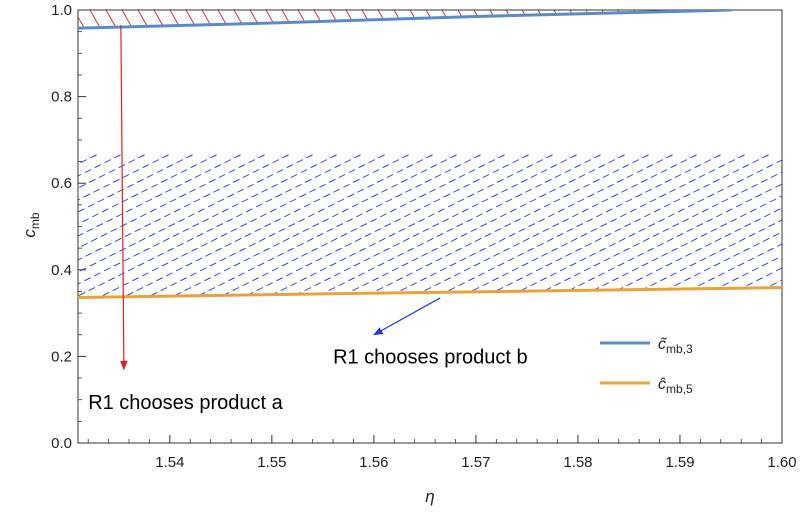  I want to click on x-tick-label: 1.57, so click(475, 462).